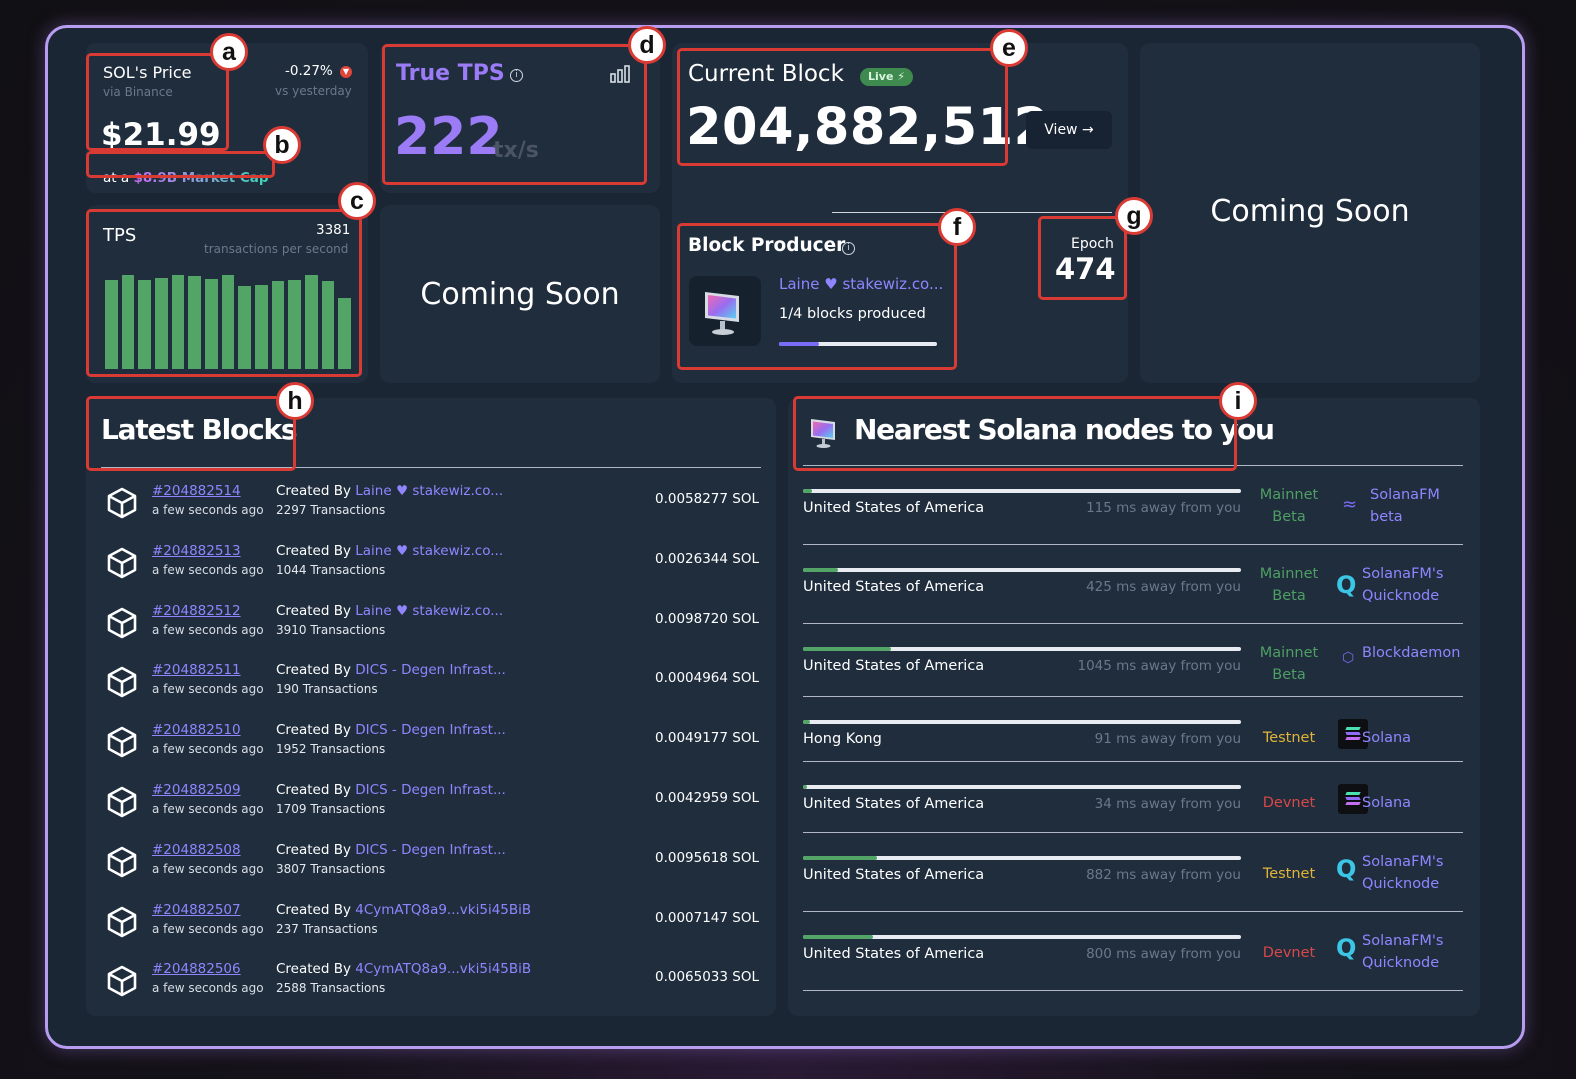 The height and width of the screenshot is (1079, 1576). I want to click on transaction-count: 1709 Transactions, so click(331, 809).